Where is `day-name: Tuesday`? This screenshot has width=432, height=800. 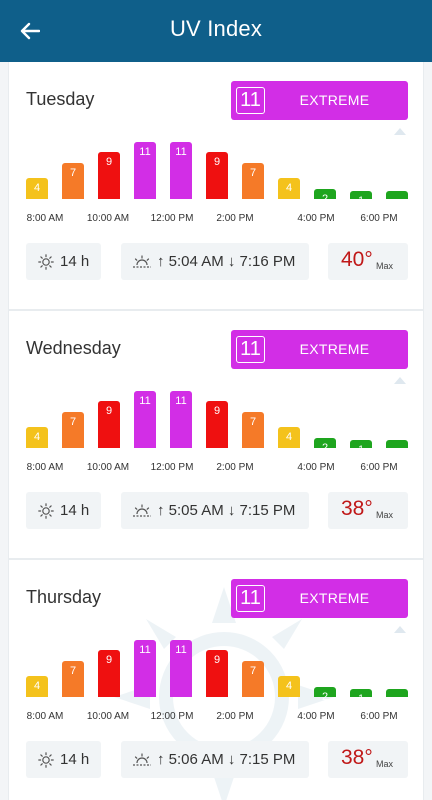
day-name: Tuesday is located at coordinates (60, 99).